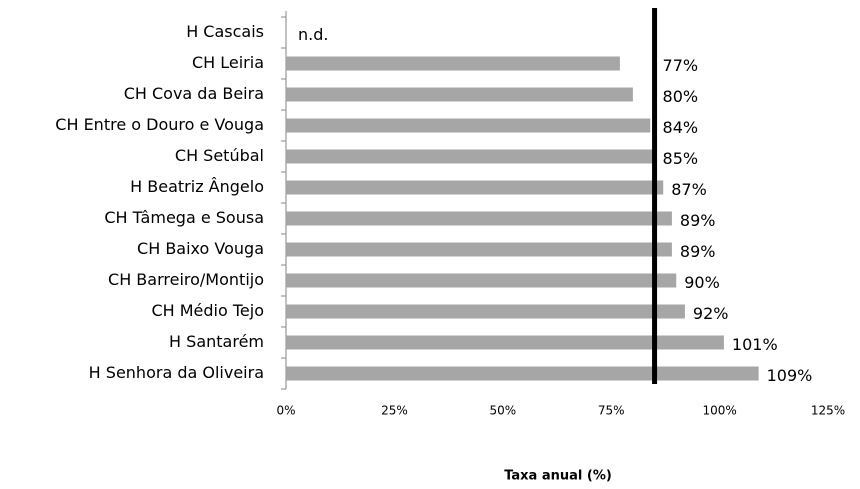 The height and width of the screenshot is (489, 860). Describe the element at coordinates (194, 93) in the screenshot. I see `category-label: CH Cova da Beira` at that location.